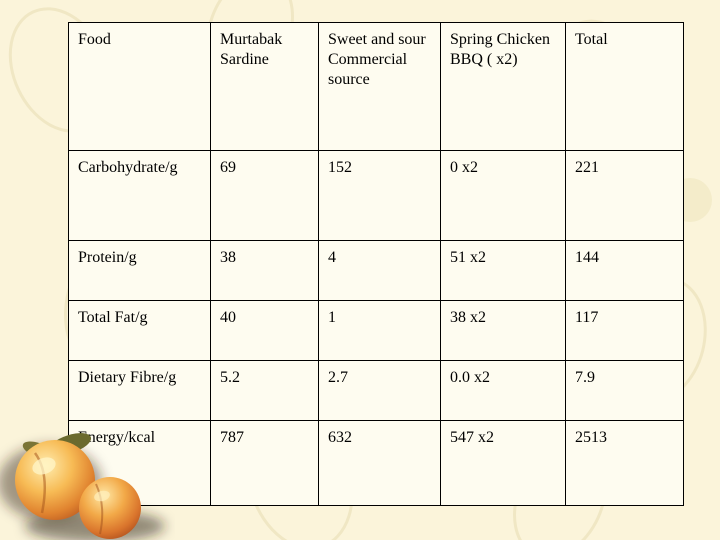 Image resolution: width=720 pixels, height=540 pixels. What do you see at coordinates (379, 270) in the screenshot?
I see `table-cell: 4` at bounding box center [379, 270].